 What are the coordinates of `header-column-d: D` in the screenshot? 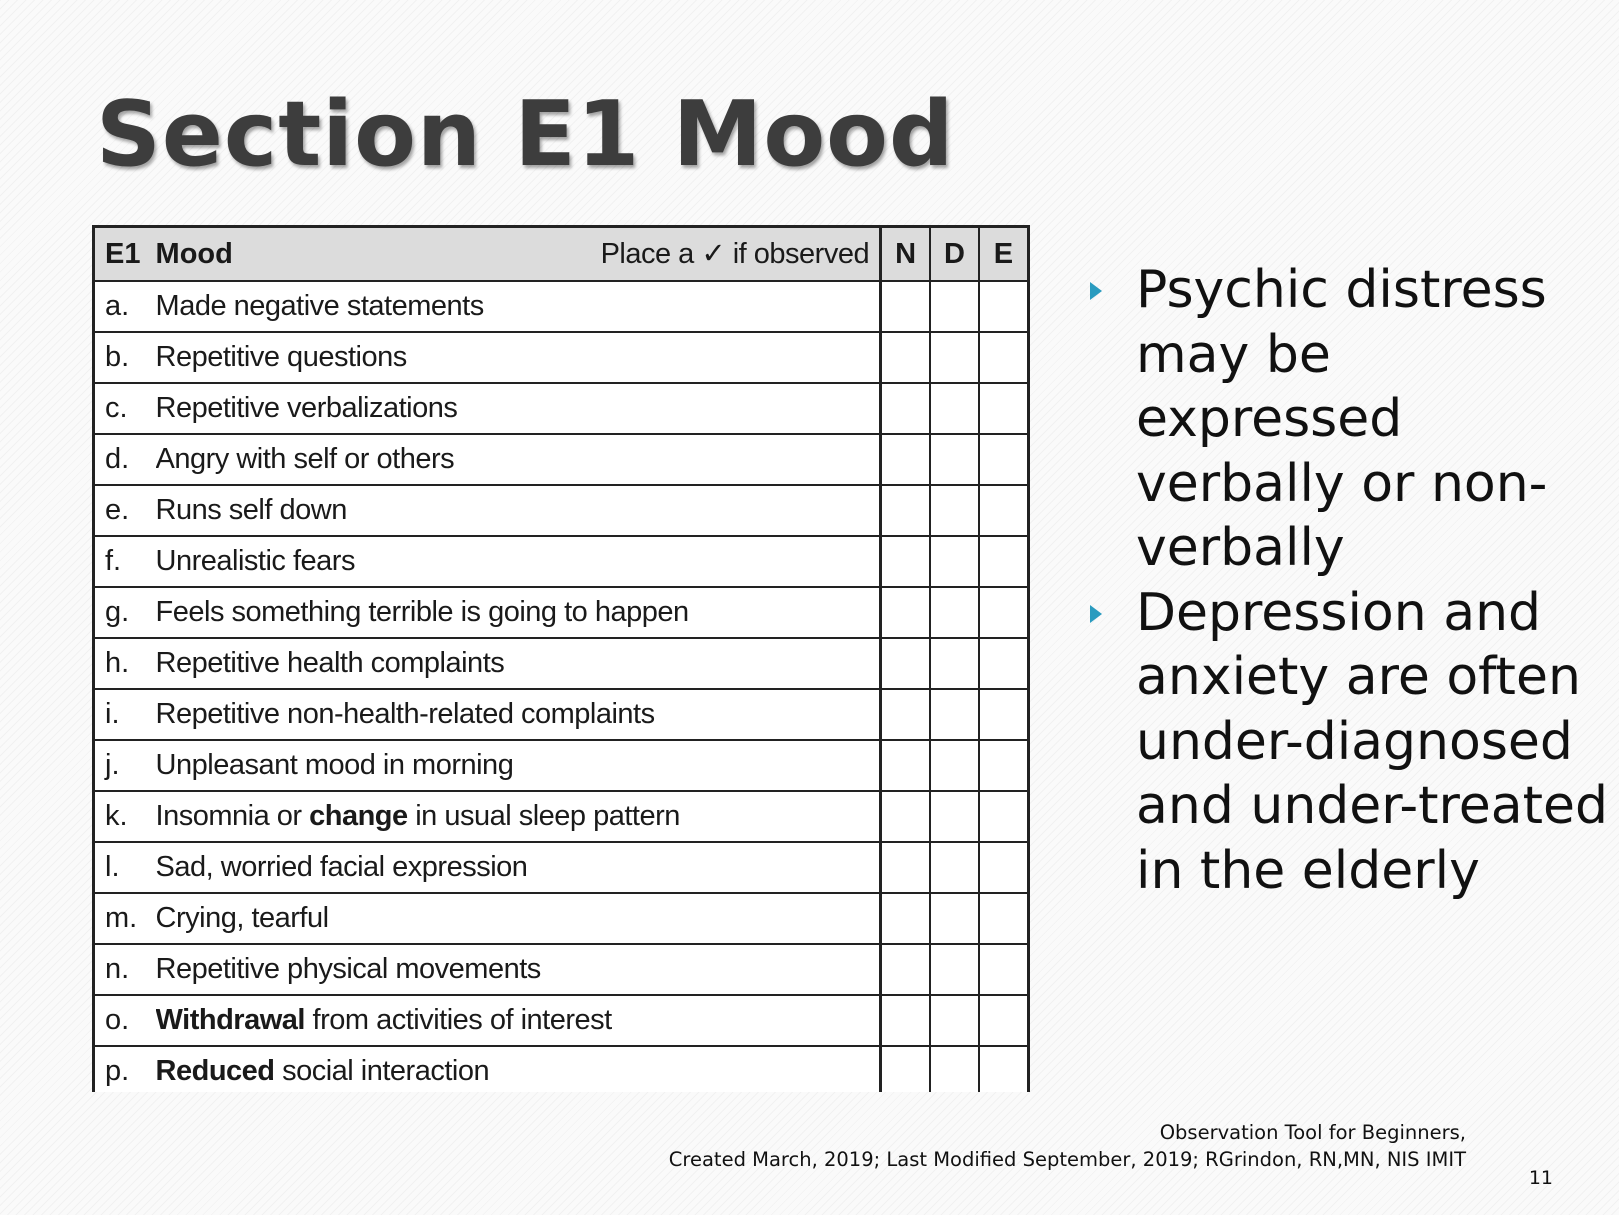 It's located at (954, 253).